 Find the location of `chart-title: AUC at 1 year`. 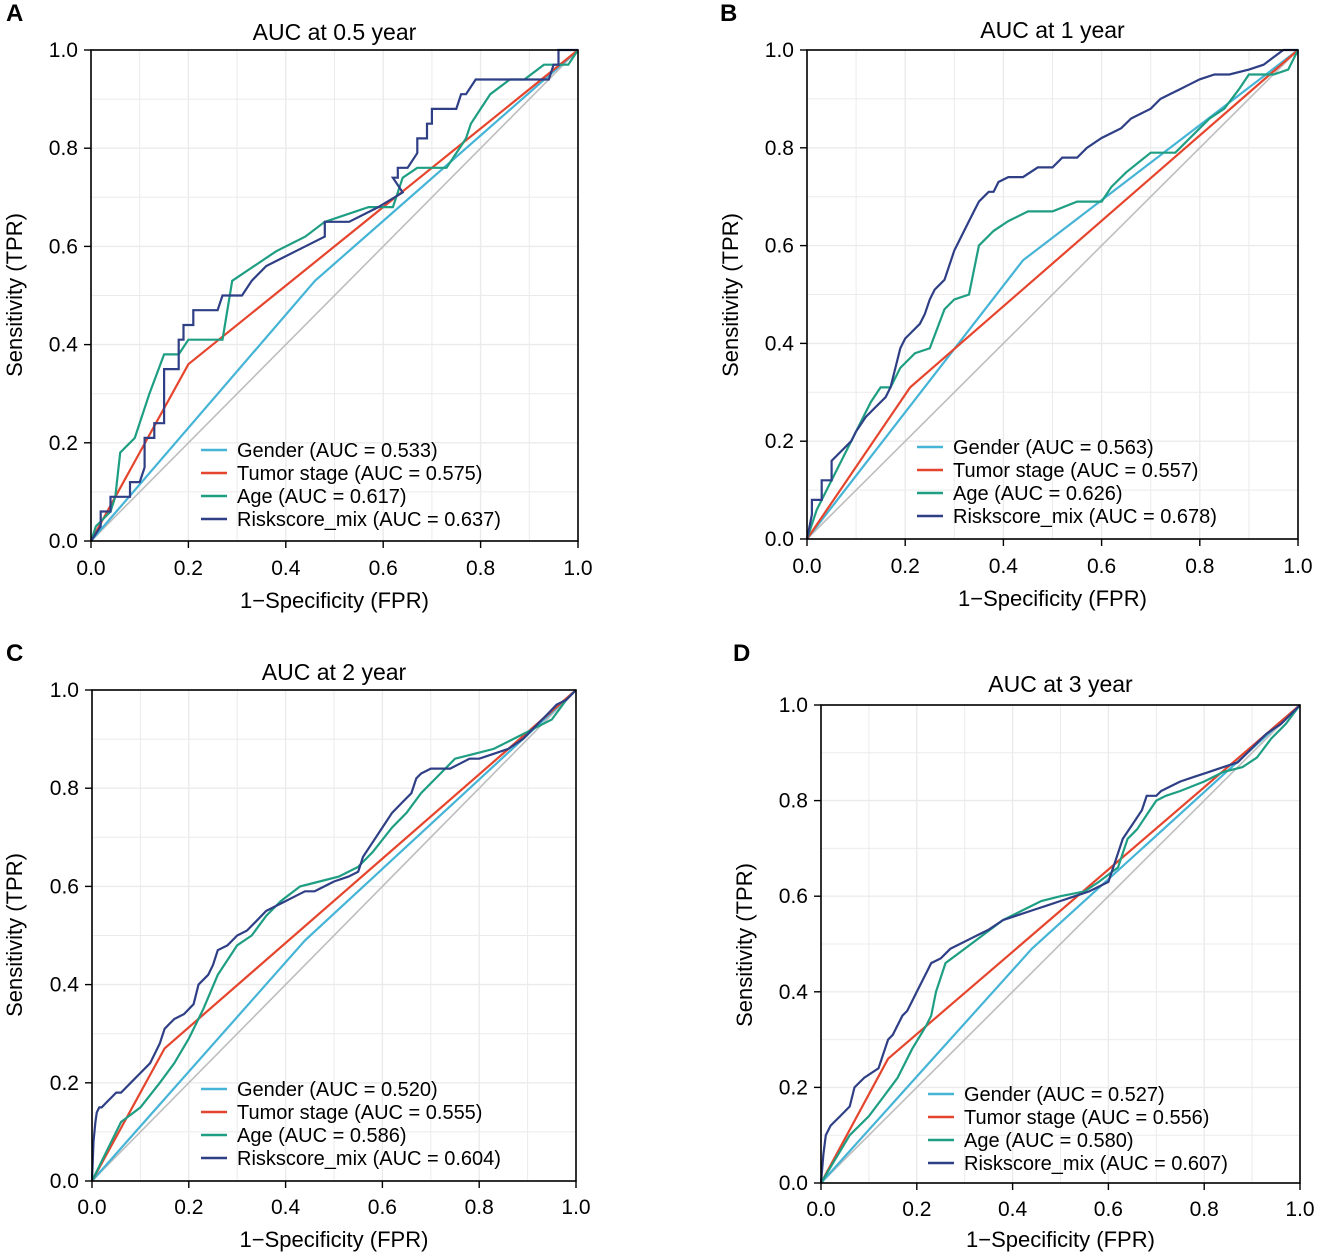

chart-title: AUC at 1 year is located at coordinates (1052, 30).